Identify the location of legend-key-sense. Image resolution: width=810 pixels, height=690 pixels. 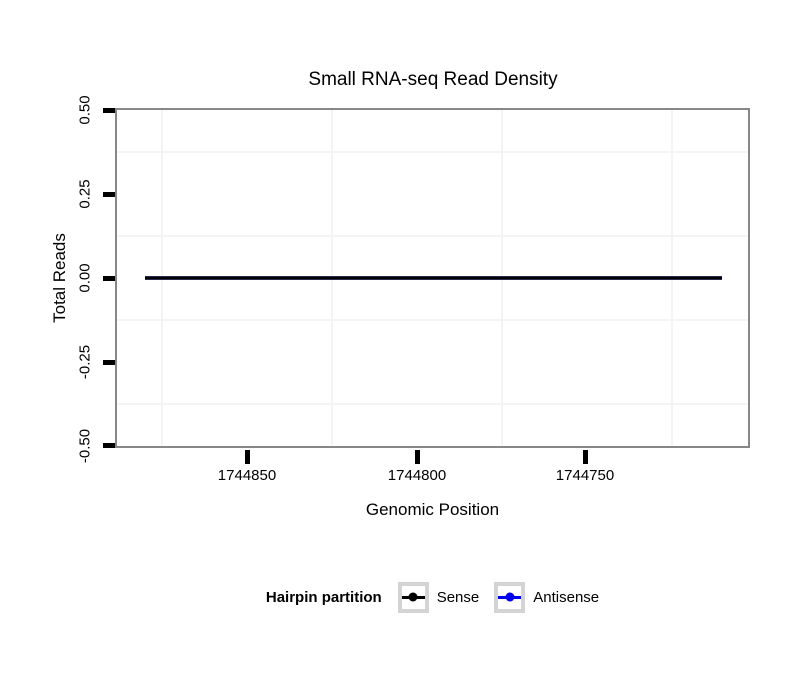
(413, 597).